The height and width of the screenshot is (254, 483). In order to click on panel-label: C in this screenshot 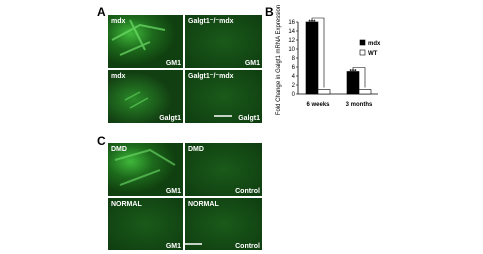, I will do `click(101, 141)`.